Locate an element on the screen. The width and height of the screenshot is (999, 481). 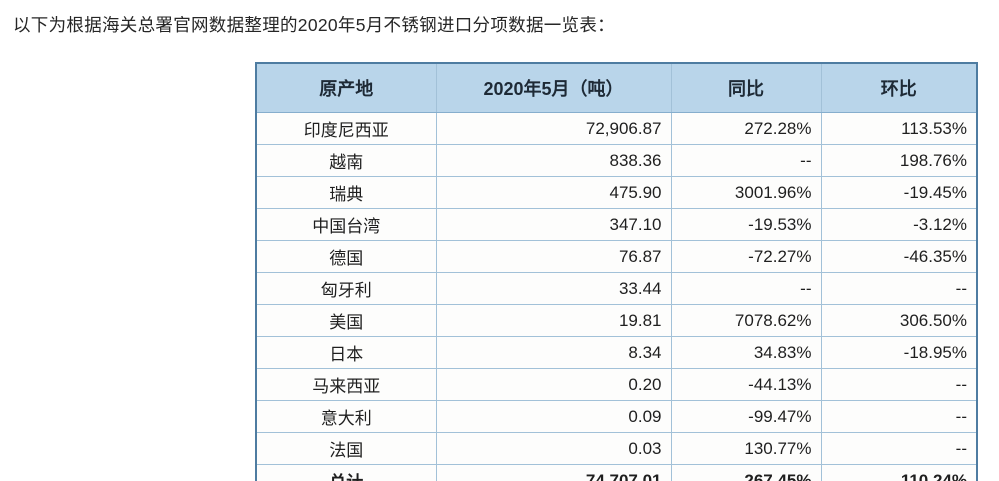
cell-origin: 越南 is located at coordinates (346, 160).